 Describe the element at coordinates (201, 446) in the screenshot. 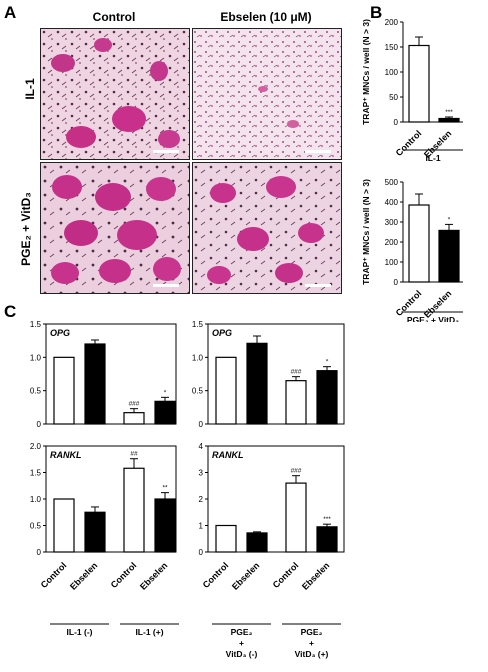

I see `y-tick-label: 4` at that location.